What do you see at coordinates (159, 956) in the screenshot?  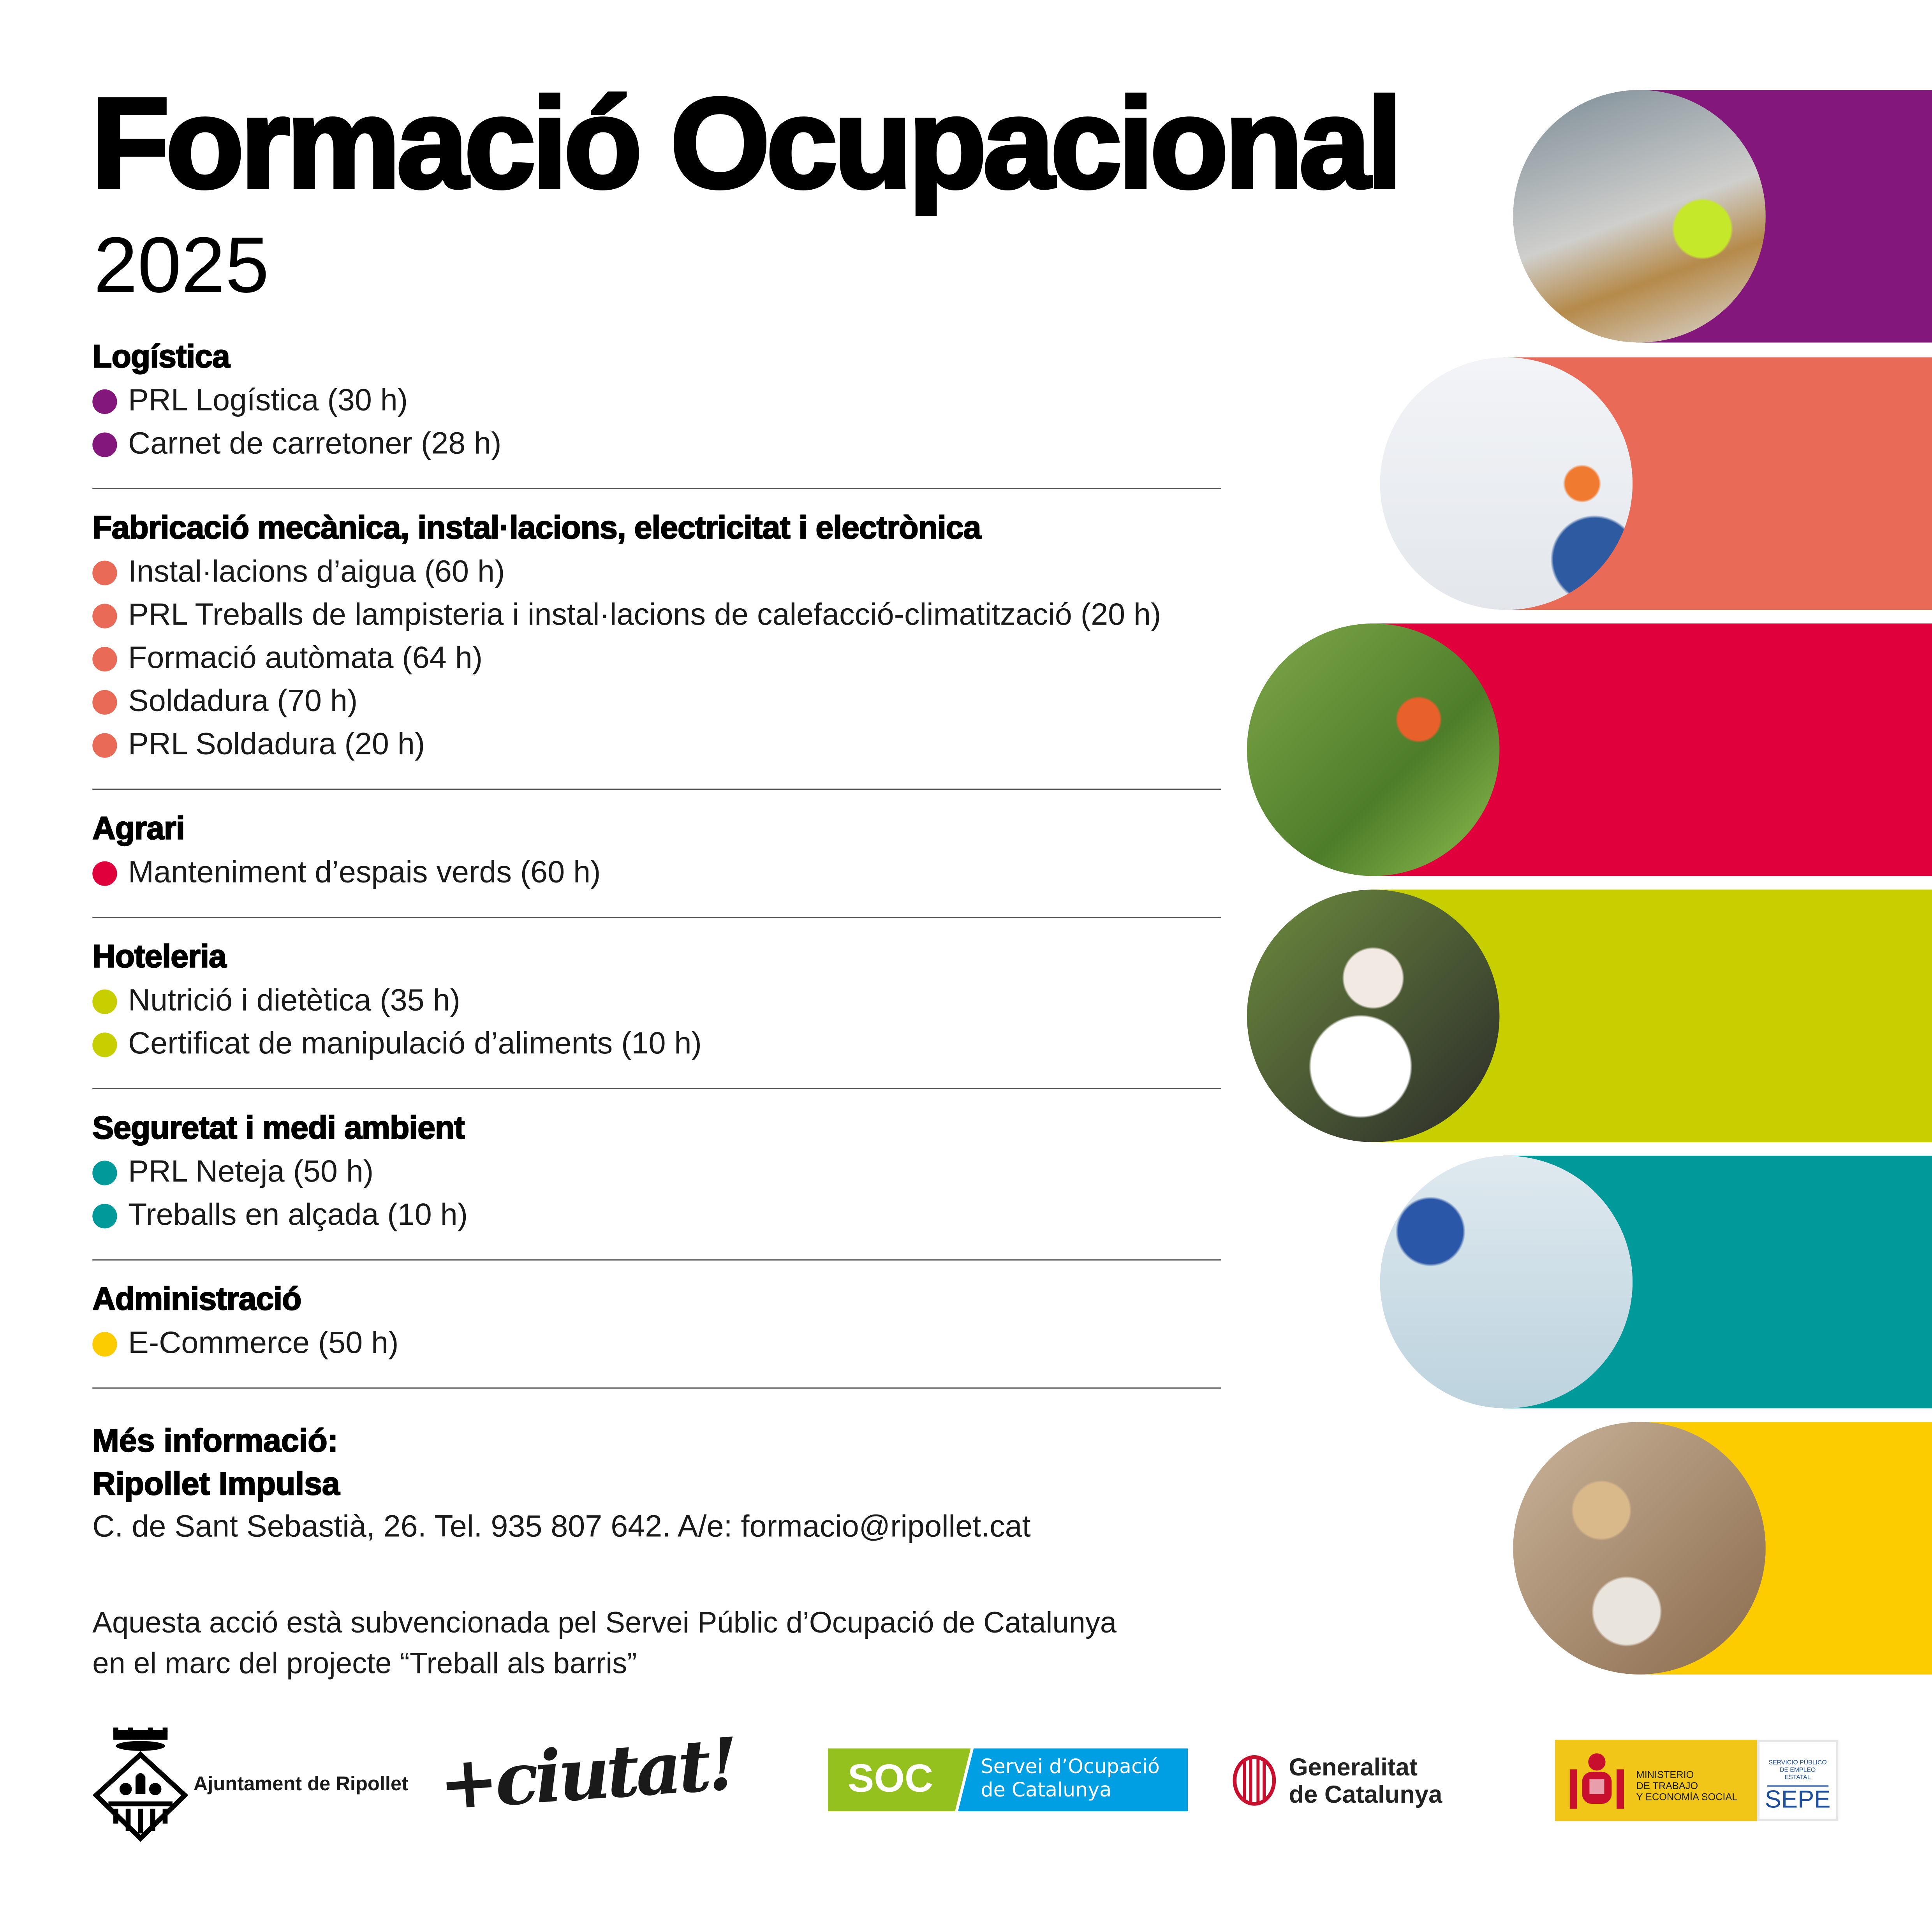 I see `section-heading: Hoteleria` at bounding box center [159, 956].